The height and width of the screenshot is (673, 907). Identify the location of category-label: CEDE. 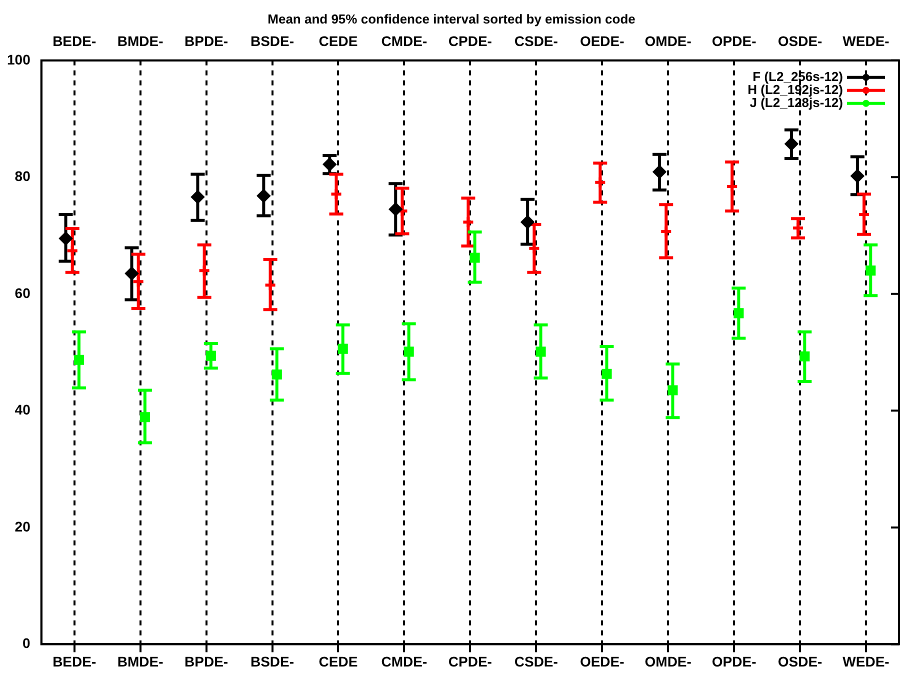
(338, 40).